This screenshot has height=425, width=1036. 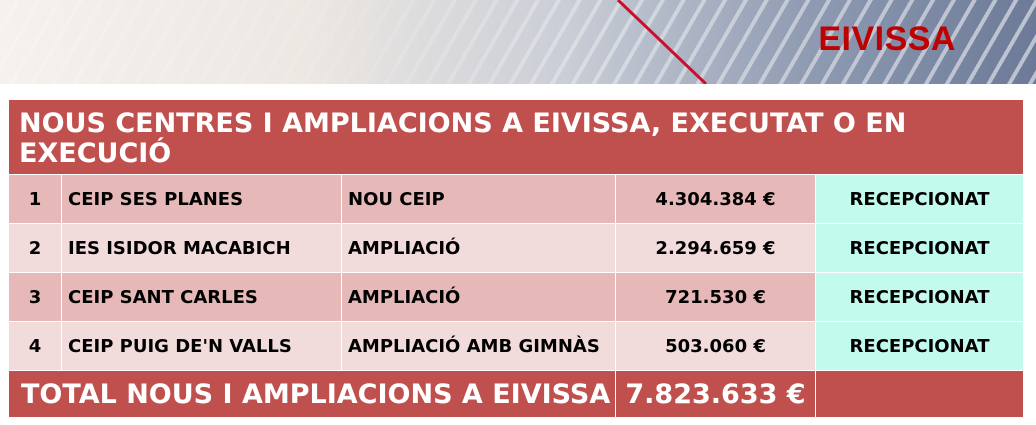 I want to click on centre-name: CEIP SES PLANES, so click(x=201, y=199).